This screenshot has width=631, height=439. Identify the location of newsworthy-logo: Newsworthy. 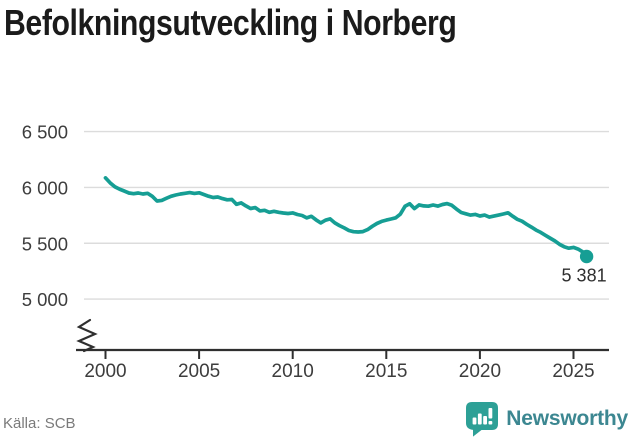
(546, 419).